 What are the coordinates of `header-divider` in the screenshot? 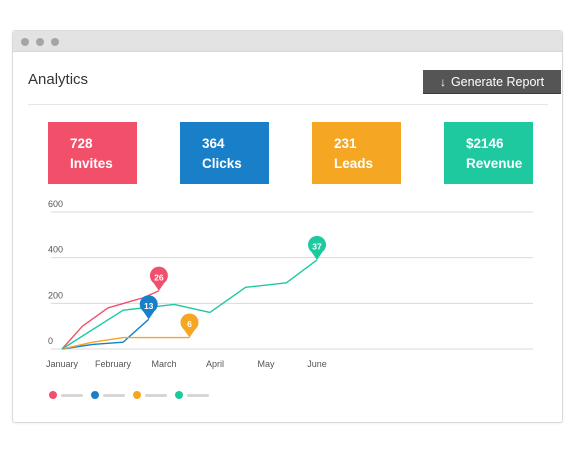 It's located at (288, 104).